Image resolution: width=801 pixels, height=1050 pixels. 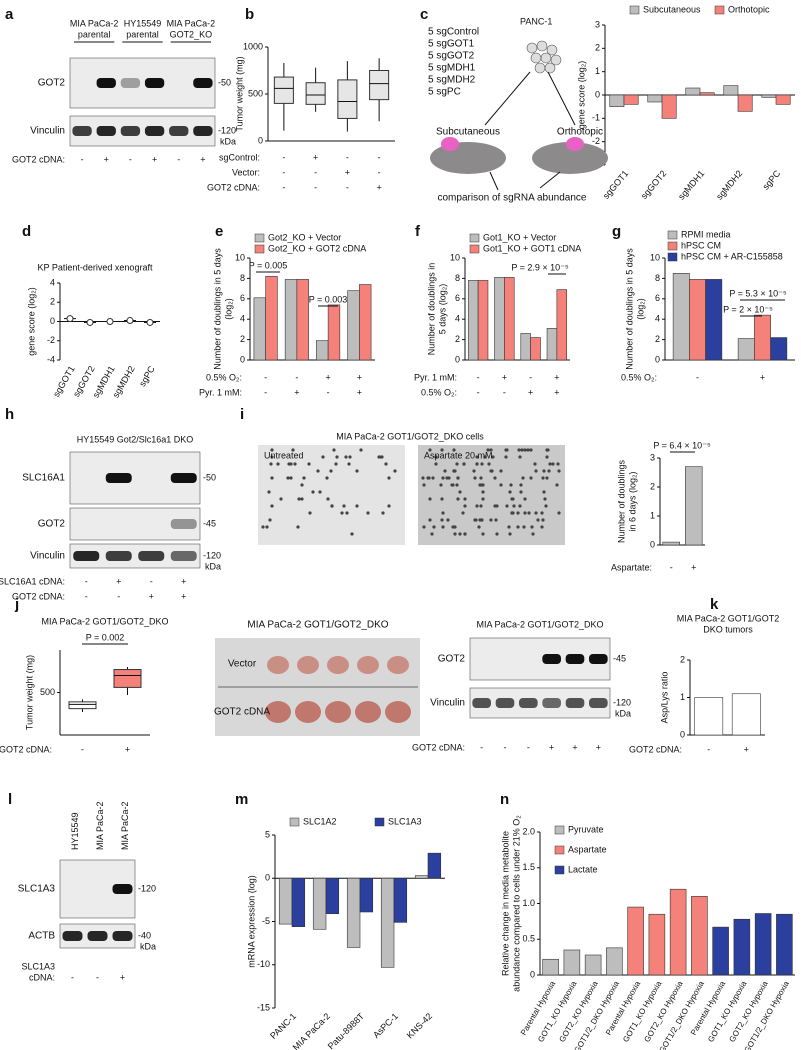 What do you see at coordinates (249, 14) in the screenshot?
I see `panel-letter: b` at bounding box center [249, 14].